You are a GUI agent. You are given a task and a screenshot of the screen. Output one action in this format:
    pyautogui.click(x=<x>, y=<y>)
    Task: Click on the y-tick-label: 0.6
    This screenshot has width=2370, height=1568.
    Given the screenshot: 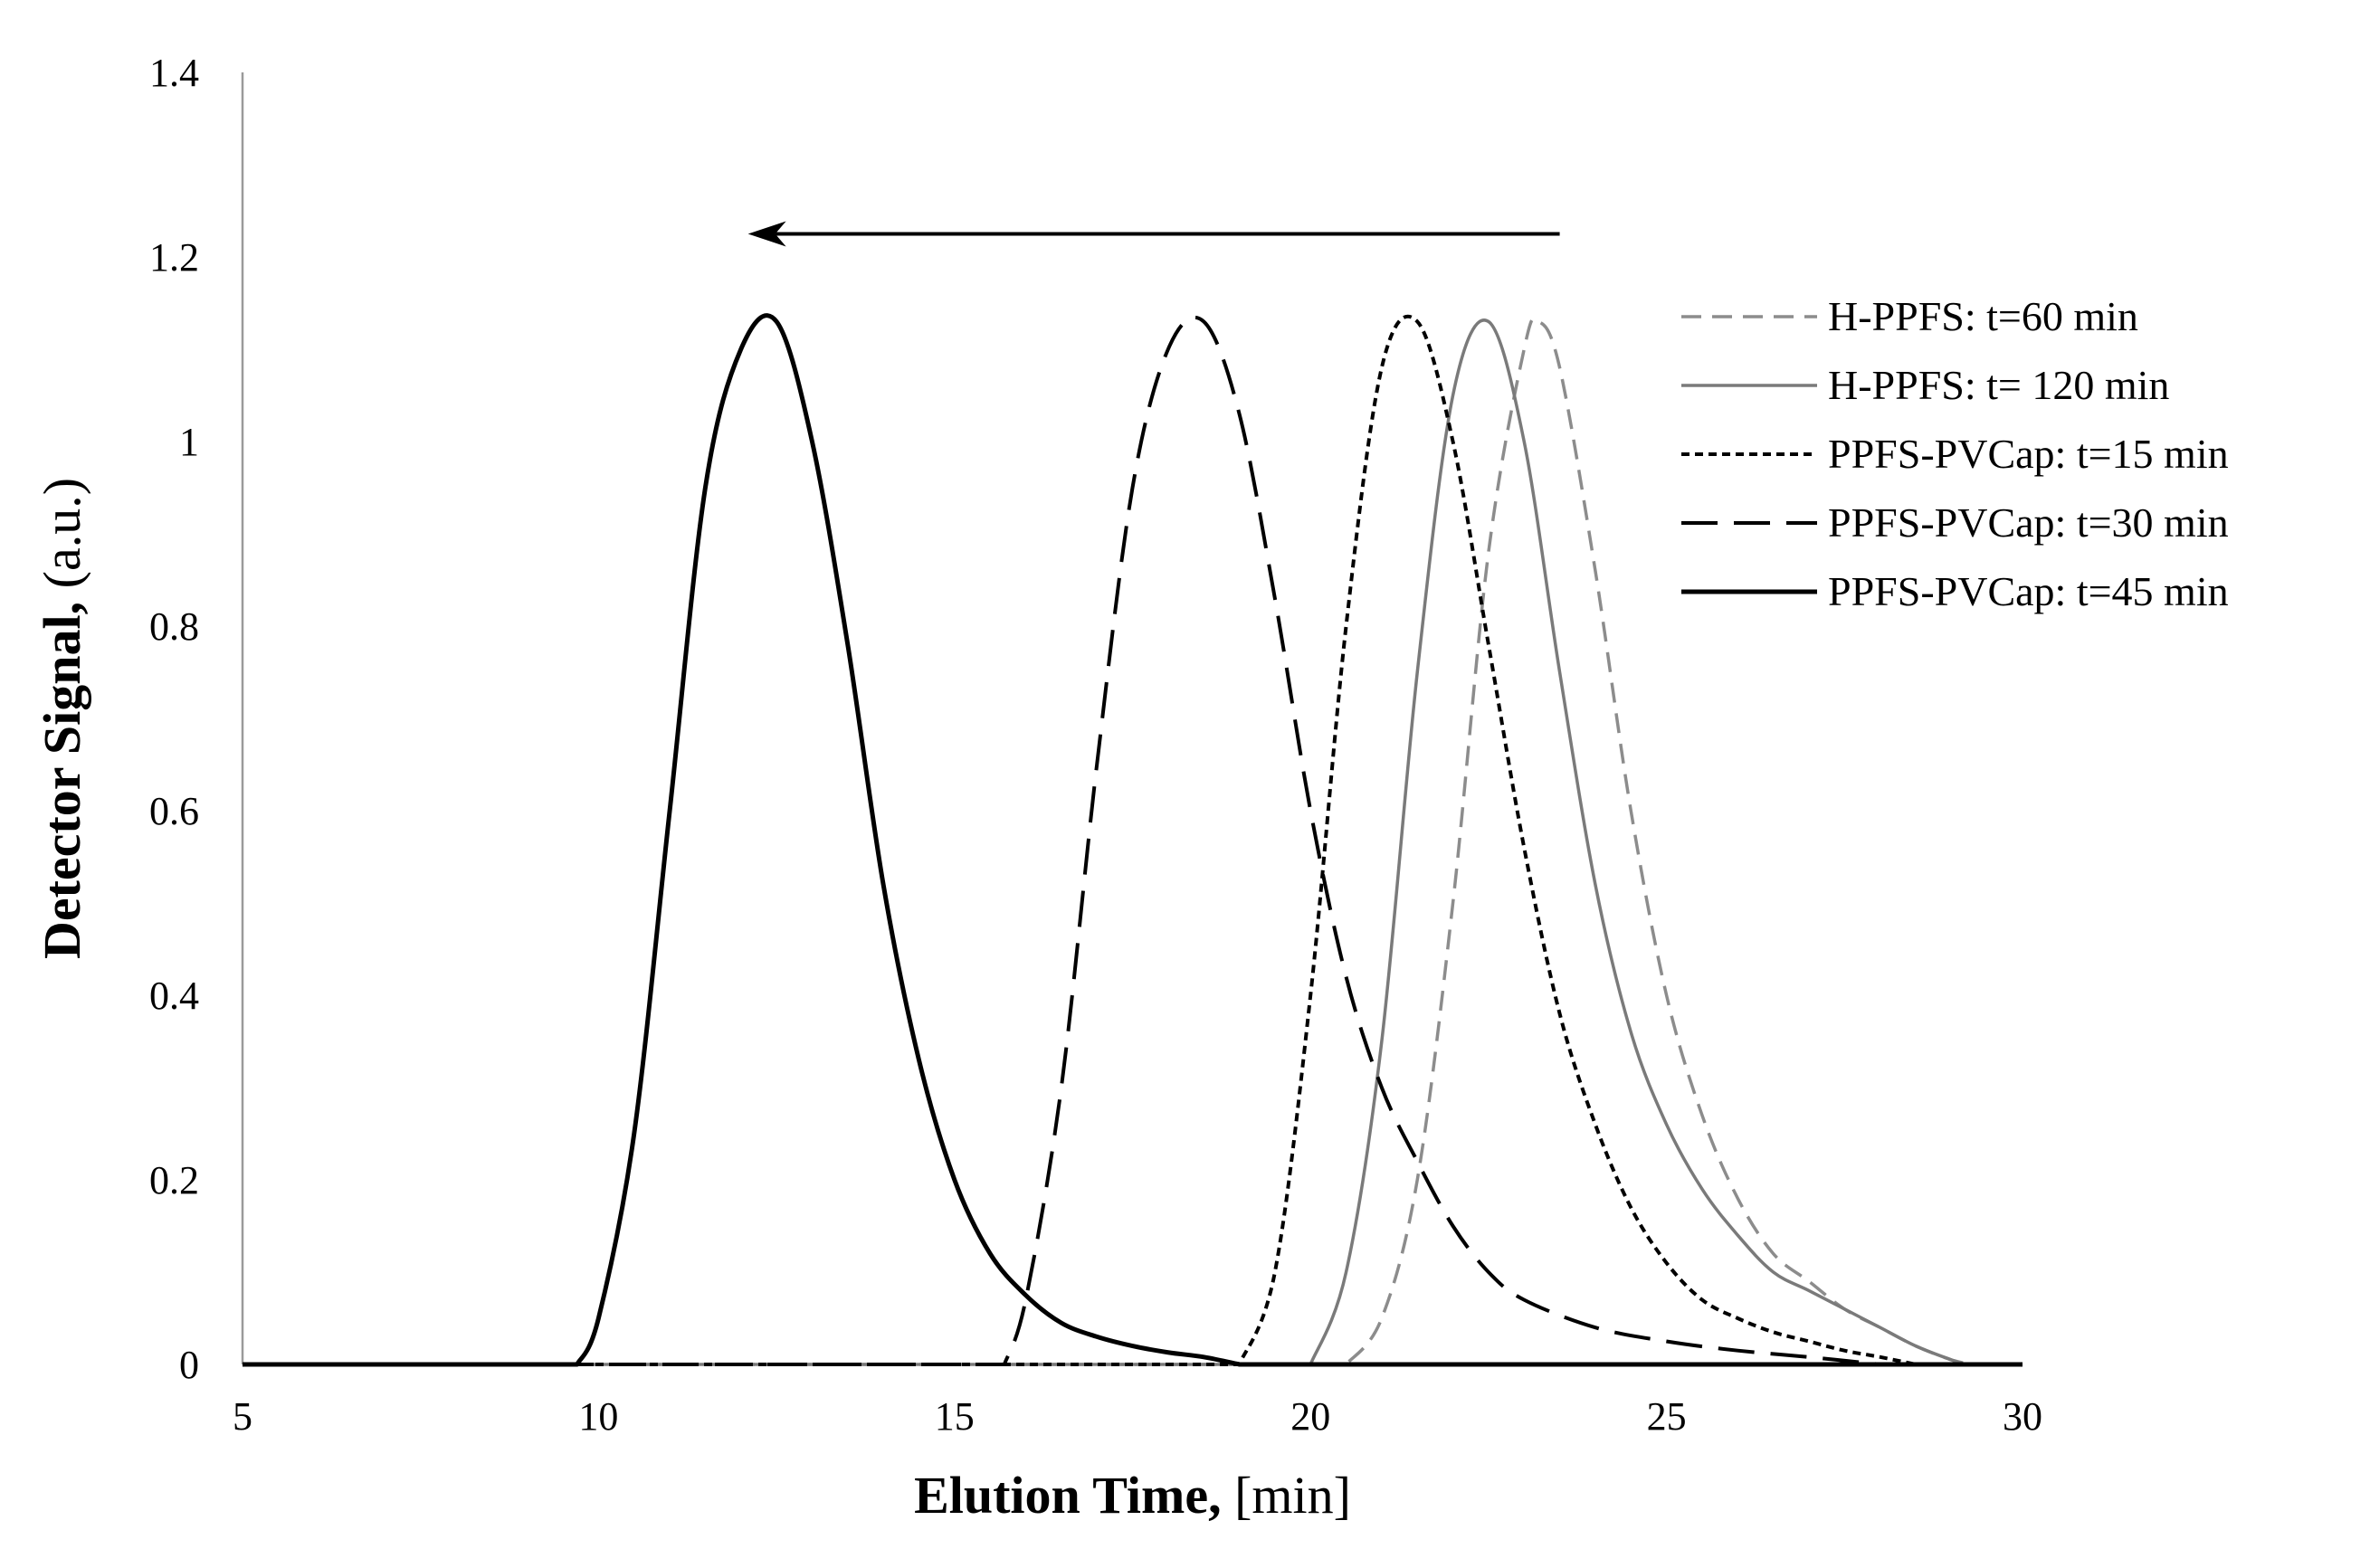 What is the action you would take?
    pyautogui.click(x=174, y=811)
    